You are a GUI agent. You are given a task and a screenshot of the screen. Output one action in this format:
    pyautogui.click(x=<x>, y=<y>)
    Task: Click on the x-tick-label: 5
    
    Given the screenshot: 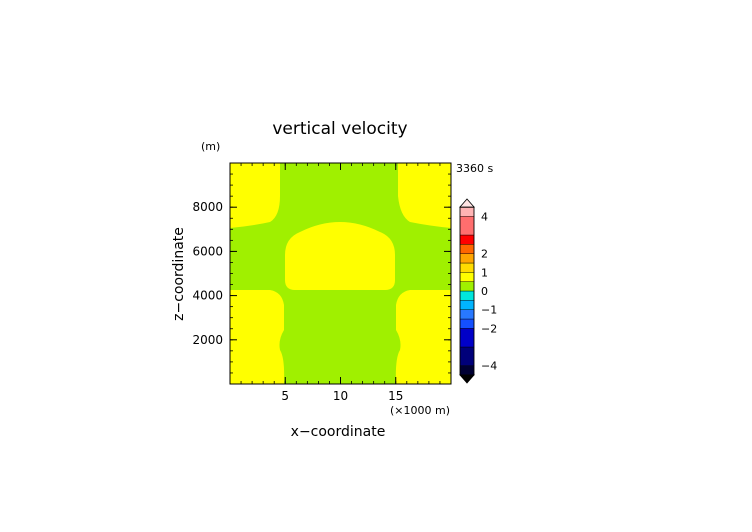 What is the action you would take?
    pyautogui.click(x=285, y=396)
    